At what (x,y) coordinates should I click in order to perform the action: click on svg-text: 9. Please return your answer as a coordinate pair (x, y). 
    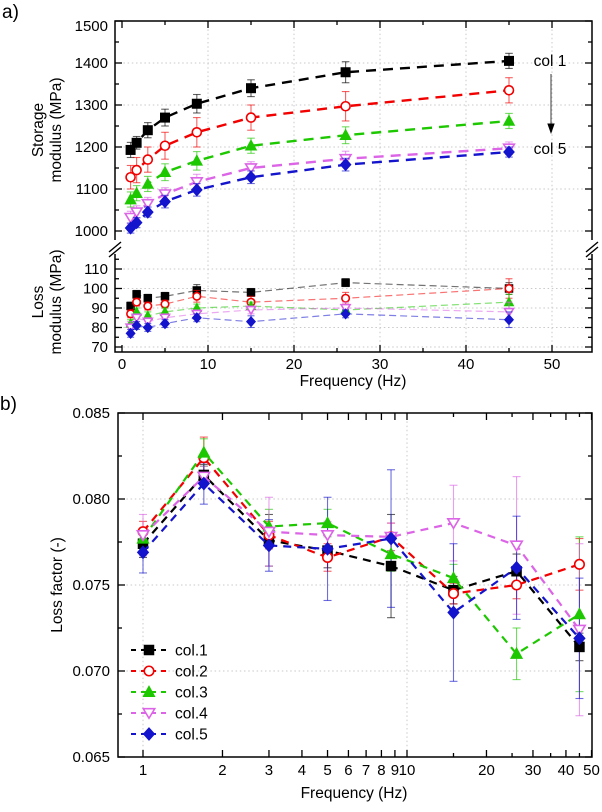
    Looking at the image, I should click on (395, 770).